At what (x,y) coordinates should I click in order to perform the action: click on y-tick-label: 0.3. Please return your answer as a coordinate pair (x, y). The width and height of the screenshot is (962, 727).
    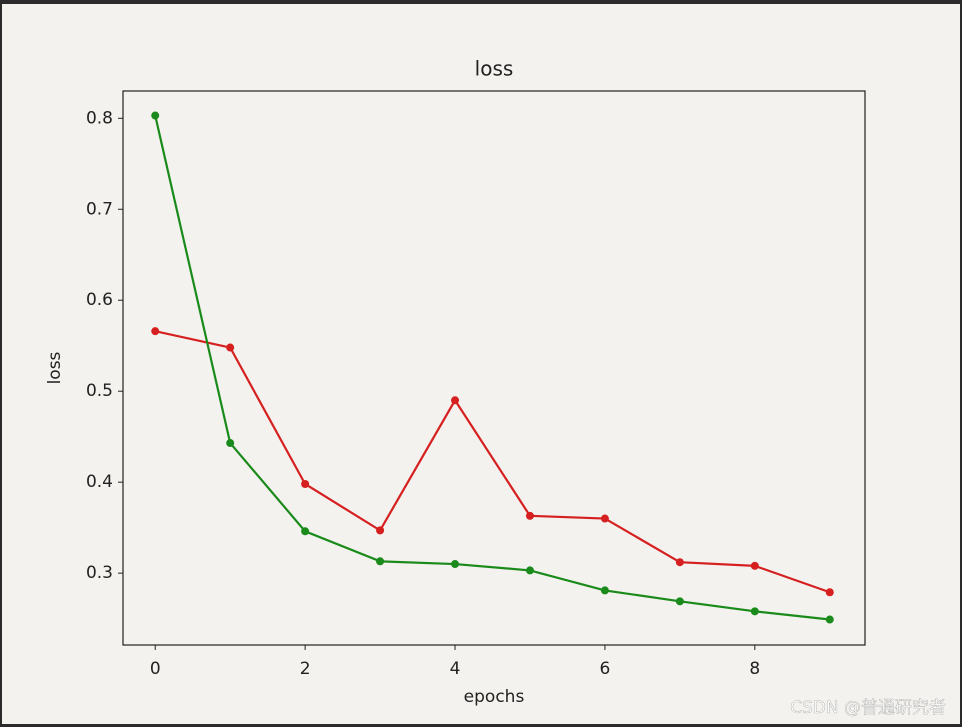
    Looking at the image, I should click on (99, 573).